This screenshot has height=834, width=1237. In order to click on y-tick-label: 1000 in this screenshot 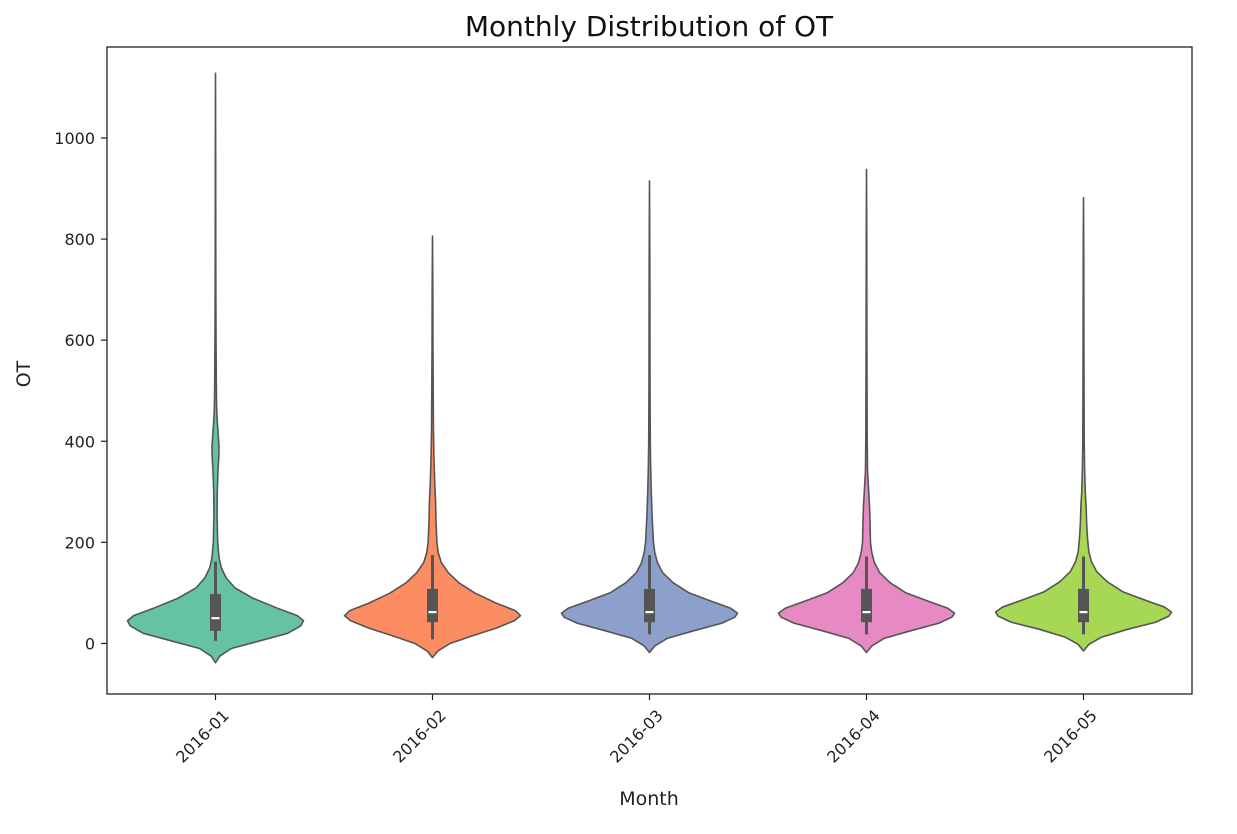, I will do `click(74, 138)`.